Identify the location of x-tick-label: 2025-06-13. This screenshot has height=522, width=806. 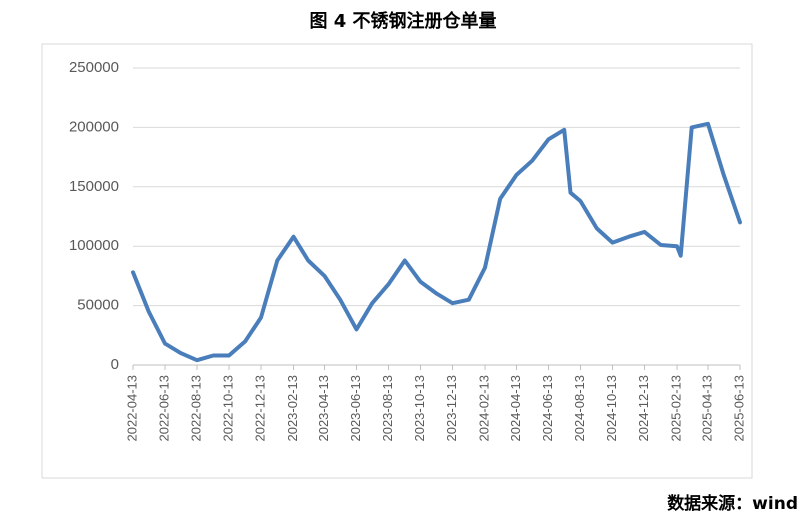
(738, 408).